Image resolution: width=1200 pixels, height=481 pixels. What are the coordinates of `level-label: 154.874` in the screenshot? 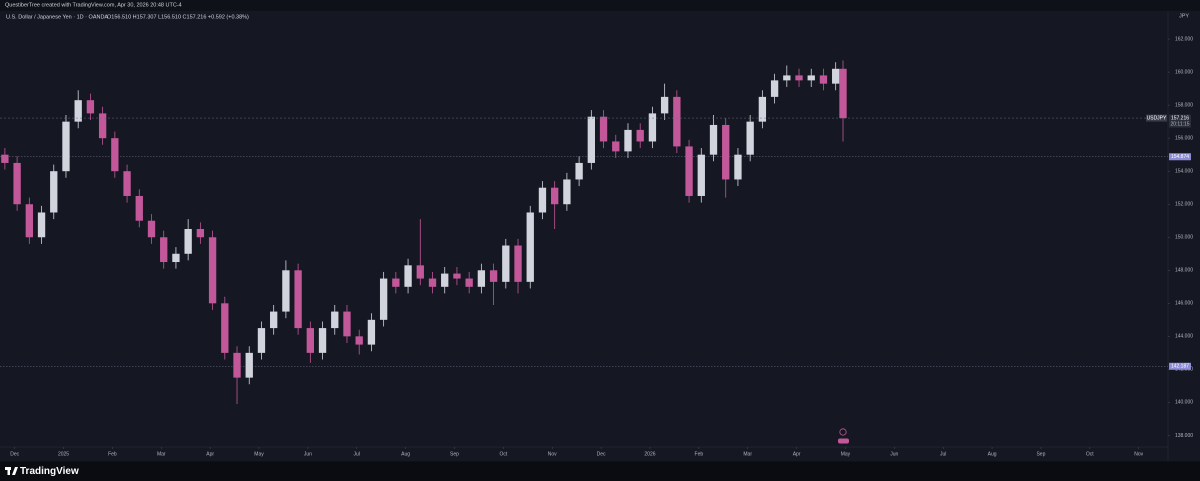 It's located at (1180, 157).